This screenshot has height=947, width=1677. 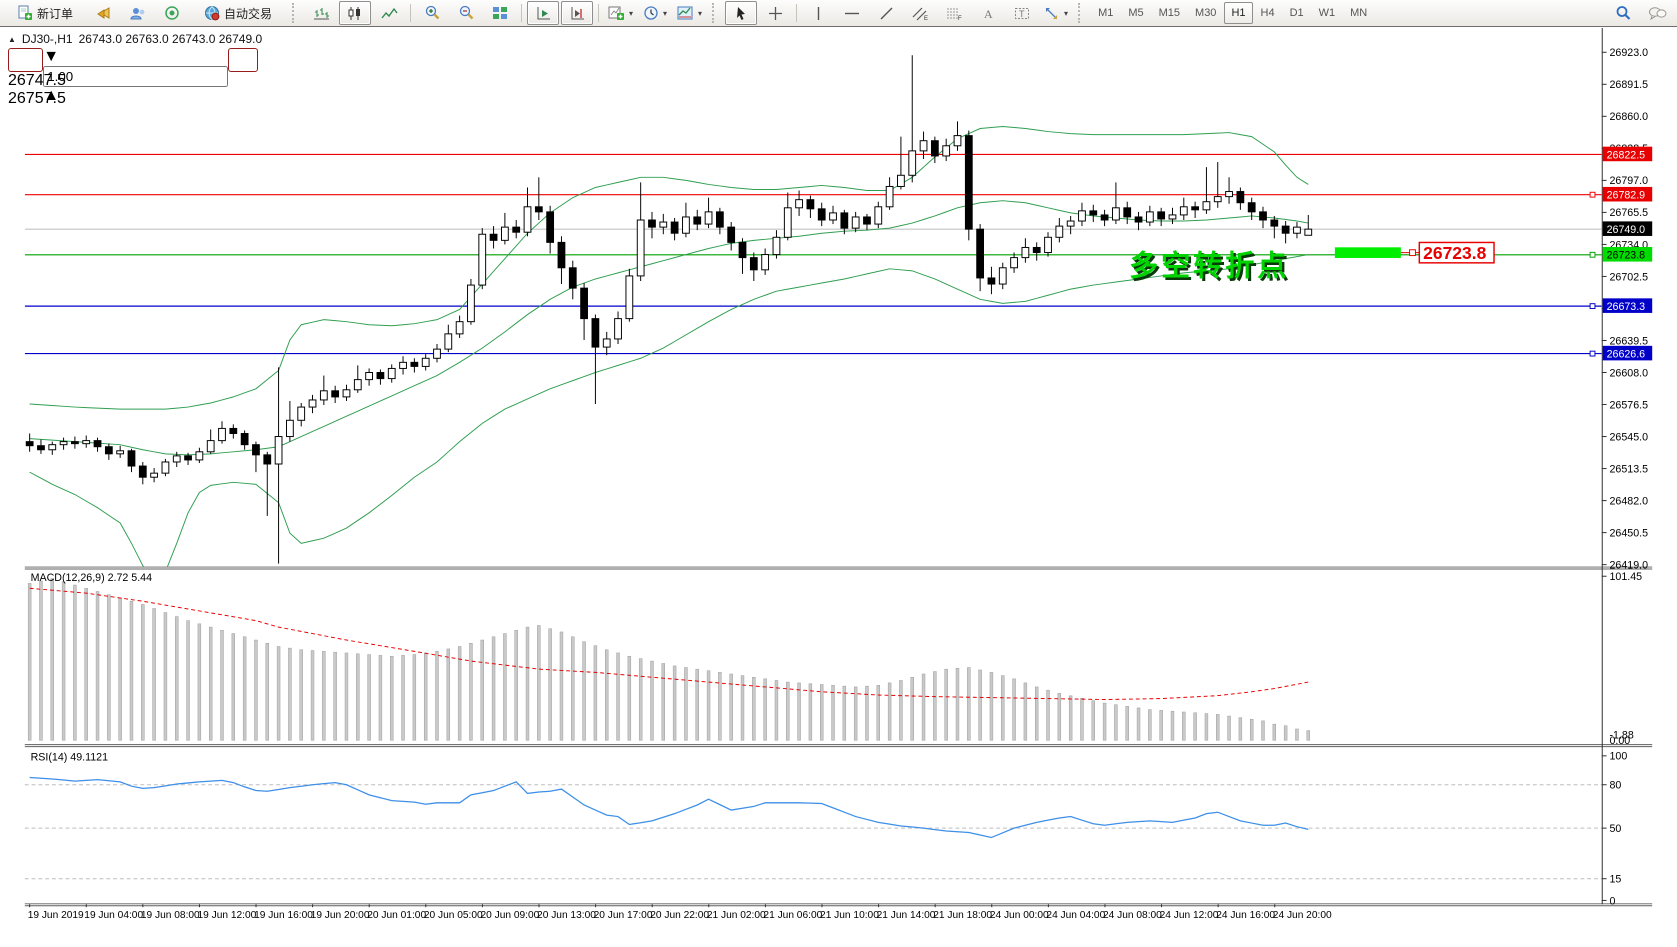 What do you see at coordinates (715, 13) in the screenshot?
I see `toolbar-grip` at bounding box center [715, 13].